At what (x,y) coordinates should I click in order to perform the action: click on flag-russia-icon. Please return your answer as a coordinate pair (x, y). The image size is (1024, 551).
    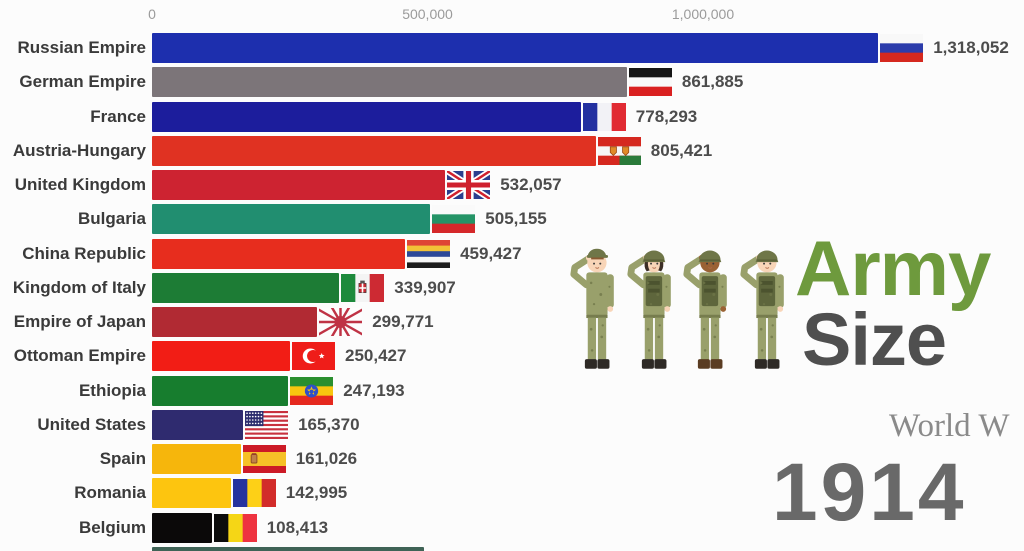
    Looking at the image, I should click on (902, 48).